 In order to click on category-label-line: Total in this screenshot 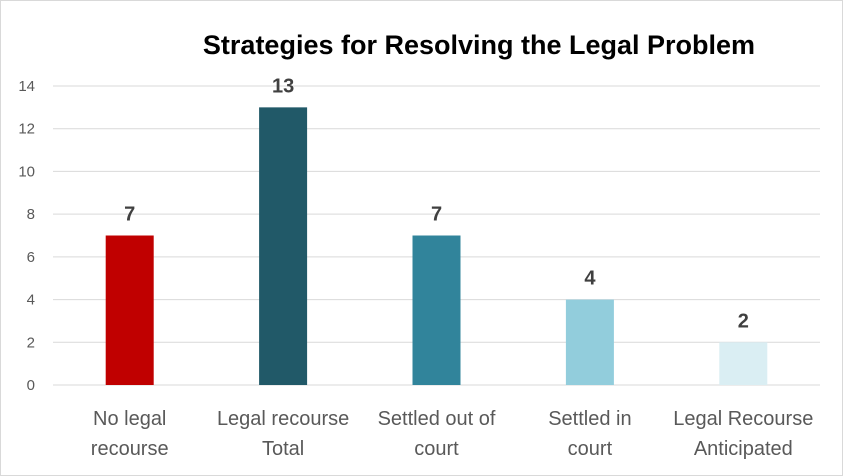, I will do `click(283, 449)`.